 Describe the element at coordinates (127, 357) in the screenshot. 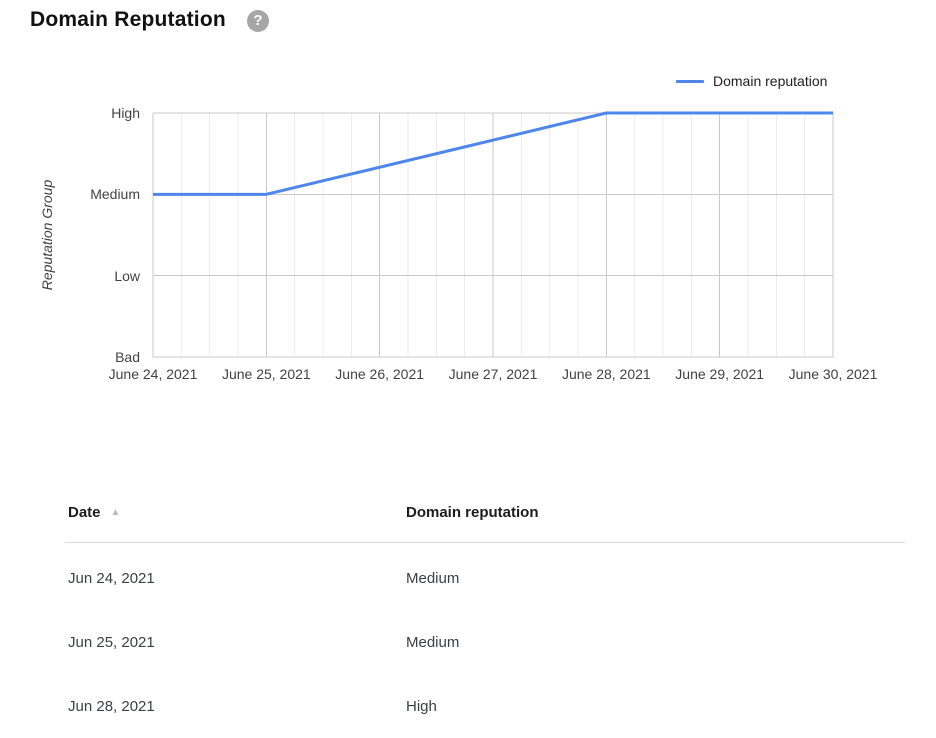

I see `y-tick-label: Bad` at that location.